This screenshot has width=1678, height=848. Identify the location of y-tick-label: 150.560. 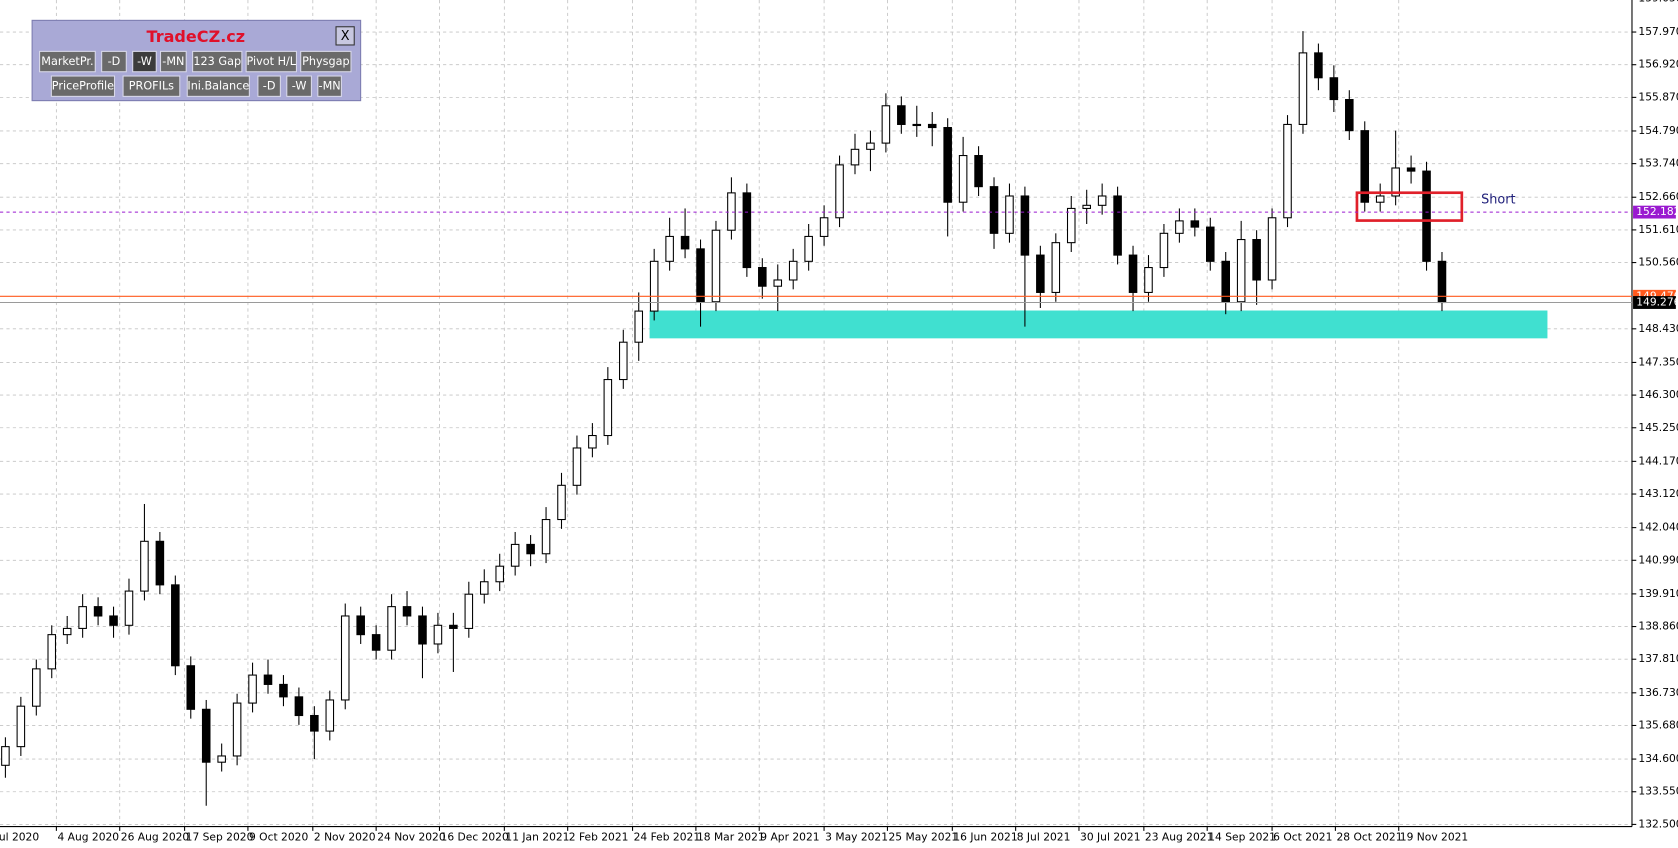
(1658, 262).